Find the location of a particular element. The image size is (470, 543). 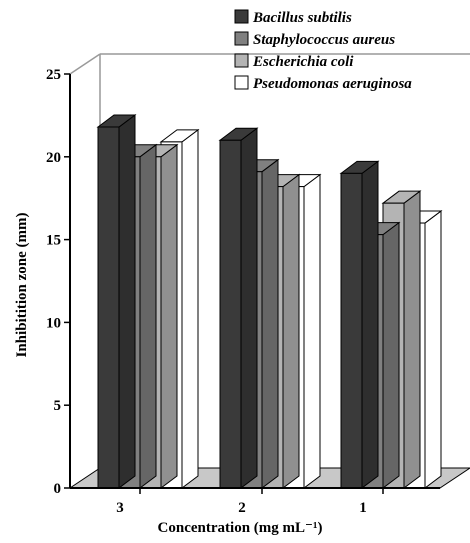

y-tick-label: 5 is located at coordinates (58, 406).